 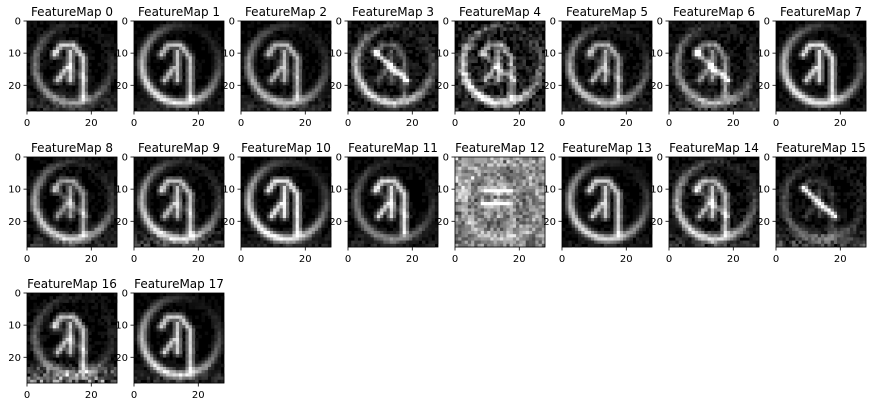 What do you see at coordinates (179, 12) in the screenshot?
I see `panel-title: FeatureMap 1` at bounding box center [179, 12].